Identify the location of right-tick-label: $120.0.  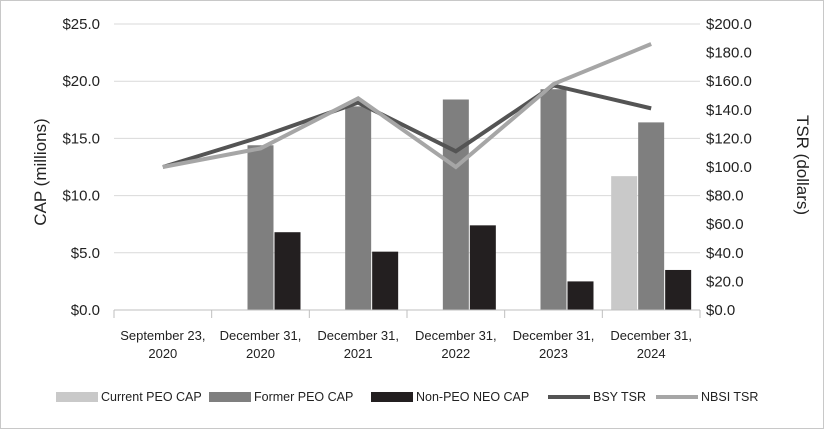
(729, 138).